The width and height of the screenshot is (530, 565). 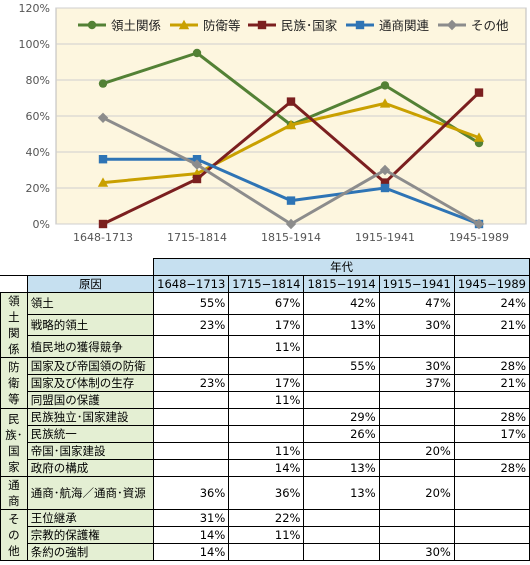 I want to click on table-row: 通商 通商･航海／通商･資源 36% 36% 13% 20%, so click(x=265, y=493).